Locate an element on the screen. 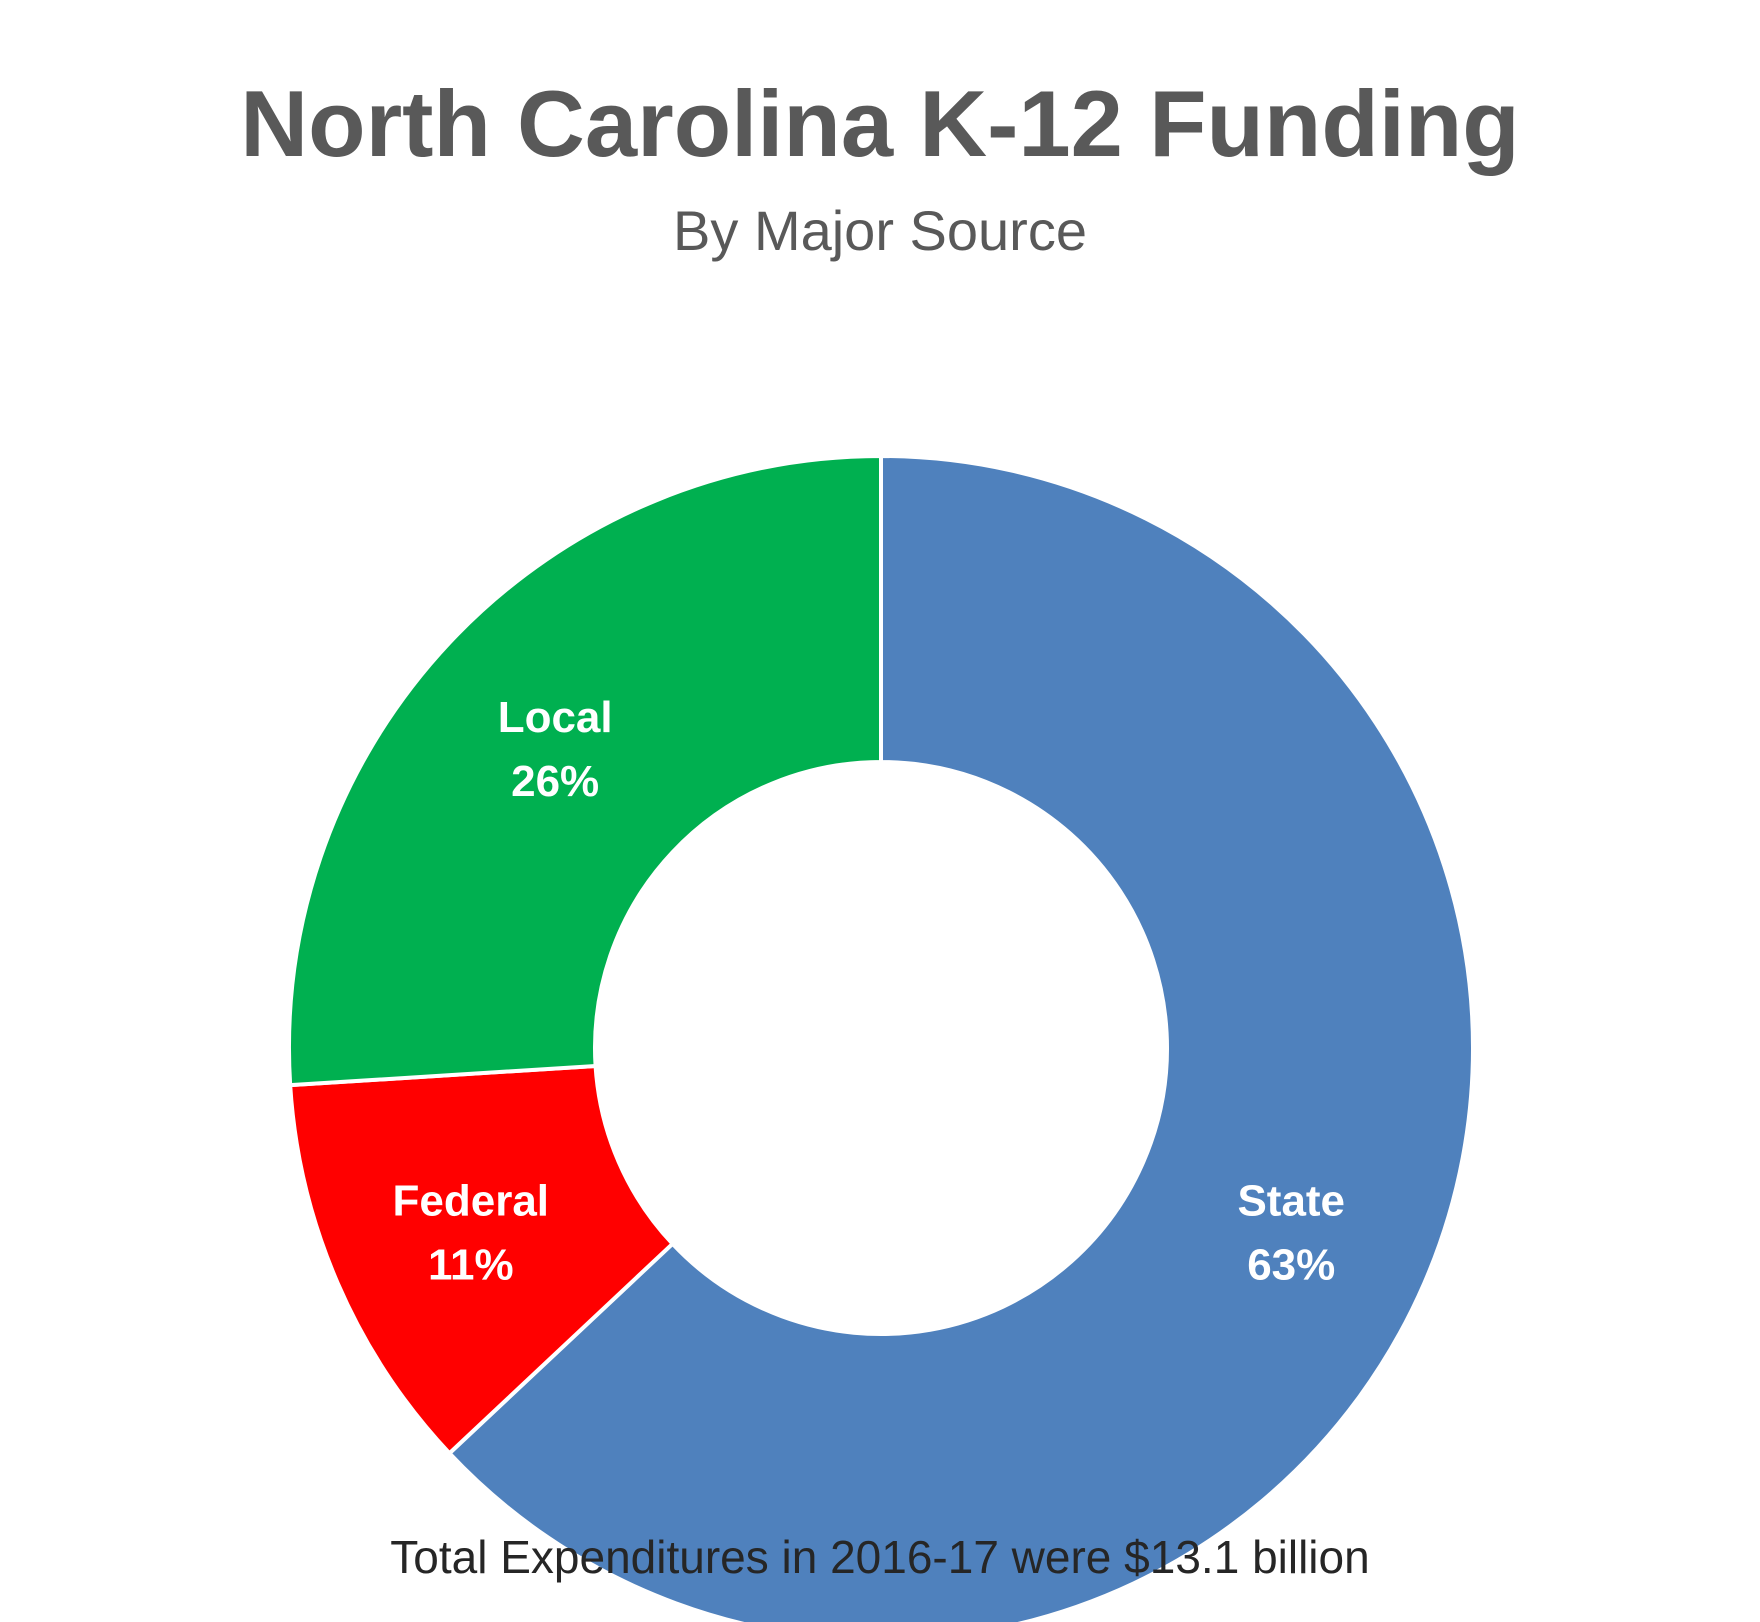 Image resolution: width=1760 pixels, height=1622 pixels. slice-federal is located at coordinates (482, 1260).